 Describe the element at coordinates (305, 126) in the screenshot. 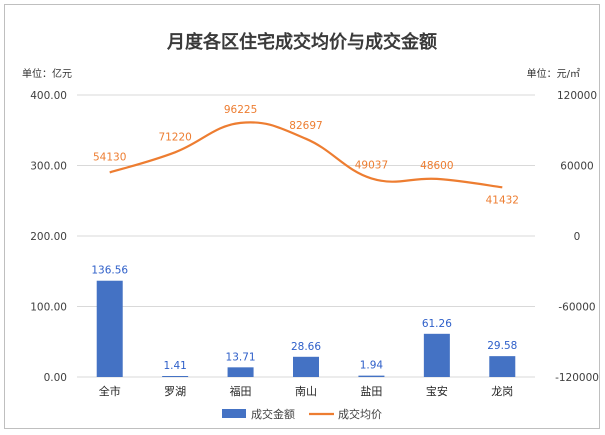

I see `line-data-label: 82697` at that location.